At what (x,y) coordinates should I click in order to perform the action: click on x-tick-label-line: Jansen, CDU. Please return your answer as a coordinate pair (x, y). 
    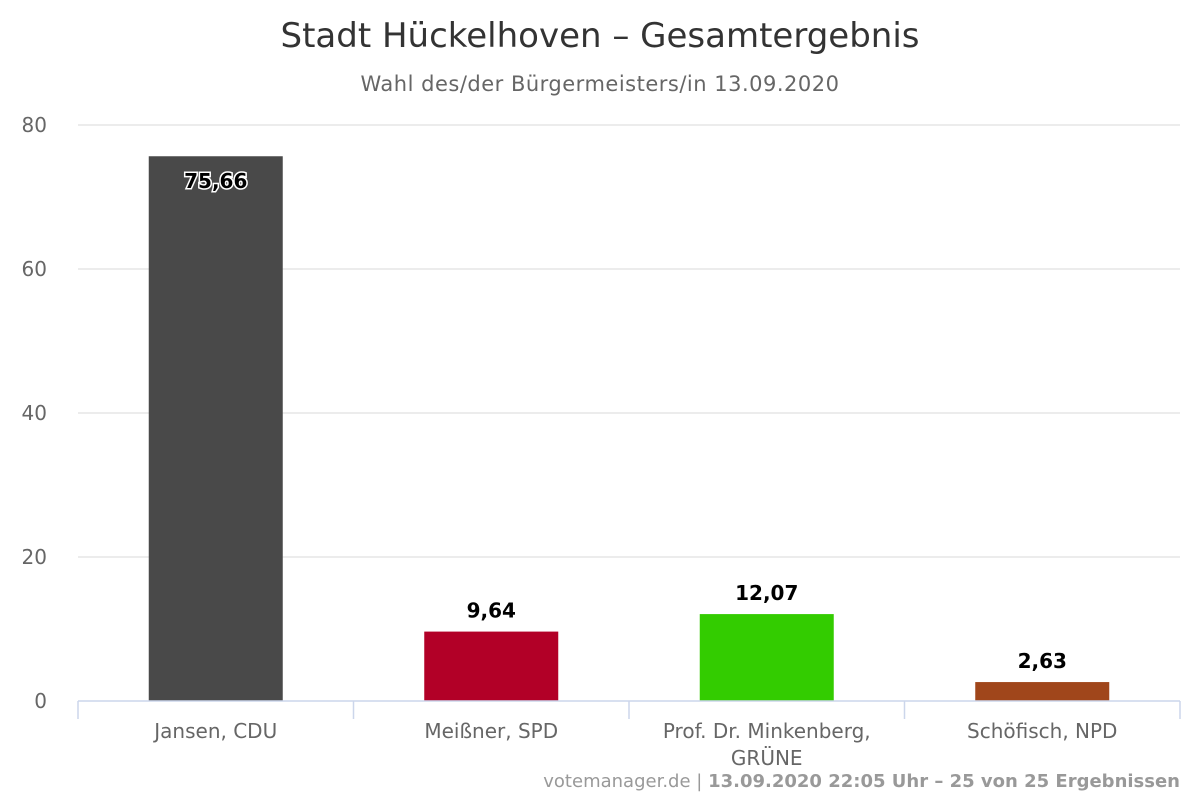
    Looking at the image, I should click on (214, 731).